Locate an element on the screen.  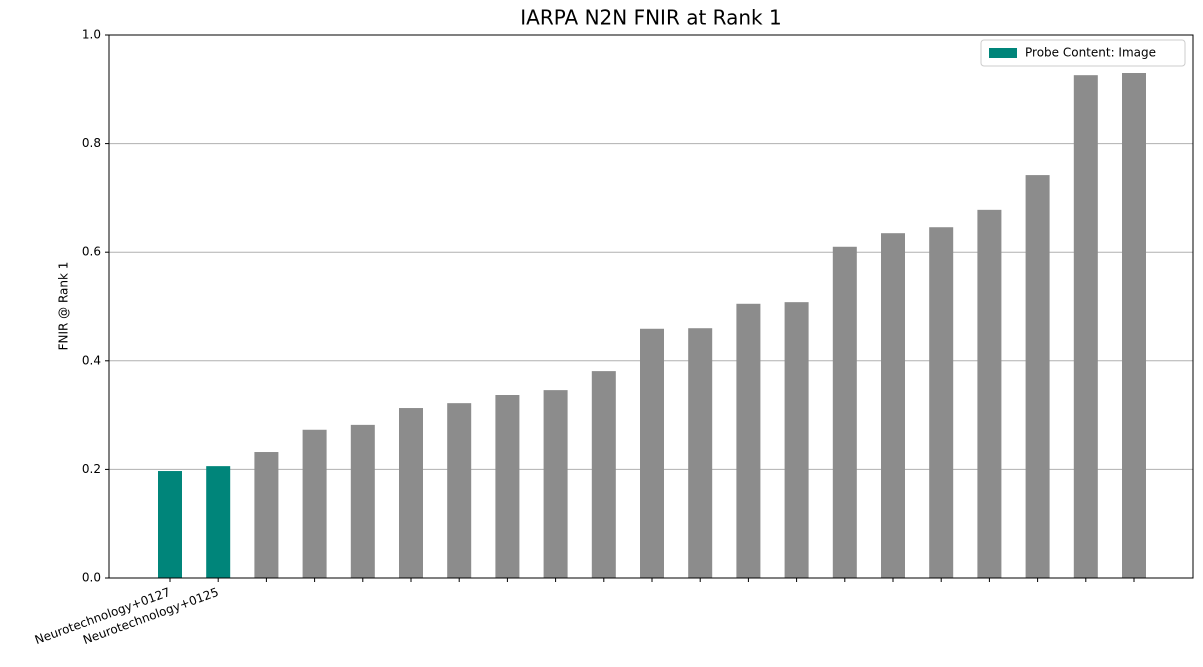
y-tick-label: 0.4 is located at coordinates (91, 360).